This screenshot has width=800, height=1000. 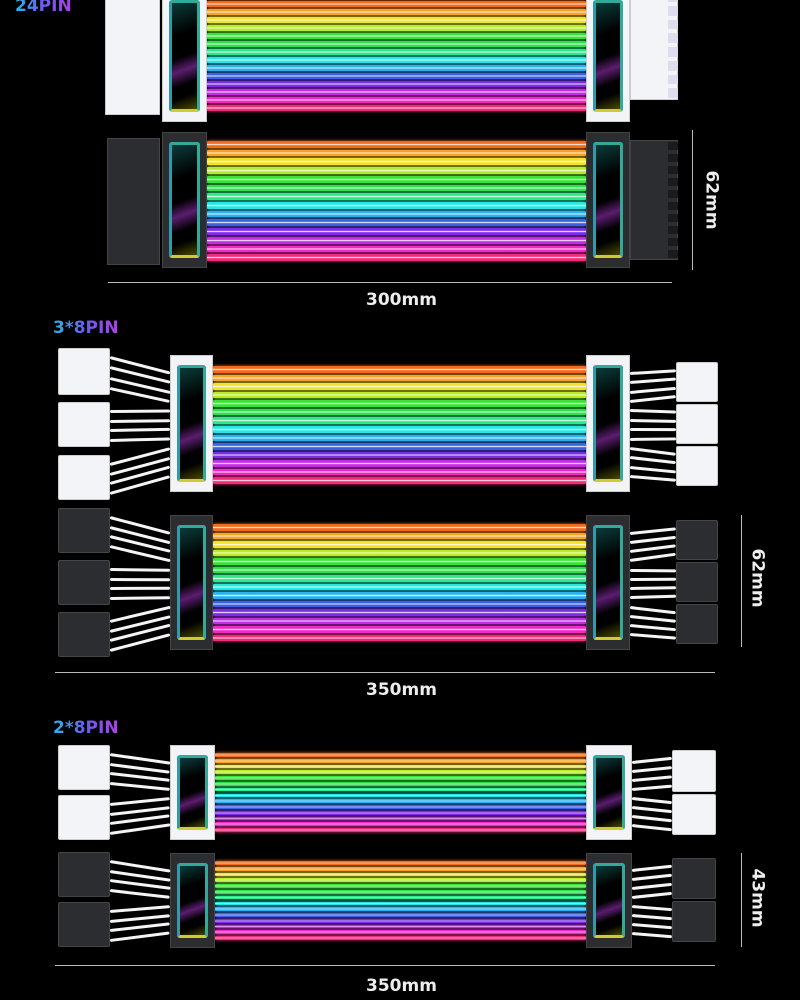 I want to click on atx-connector, so click(x=133, y=201).